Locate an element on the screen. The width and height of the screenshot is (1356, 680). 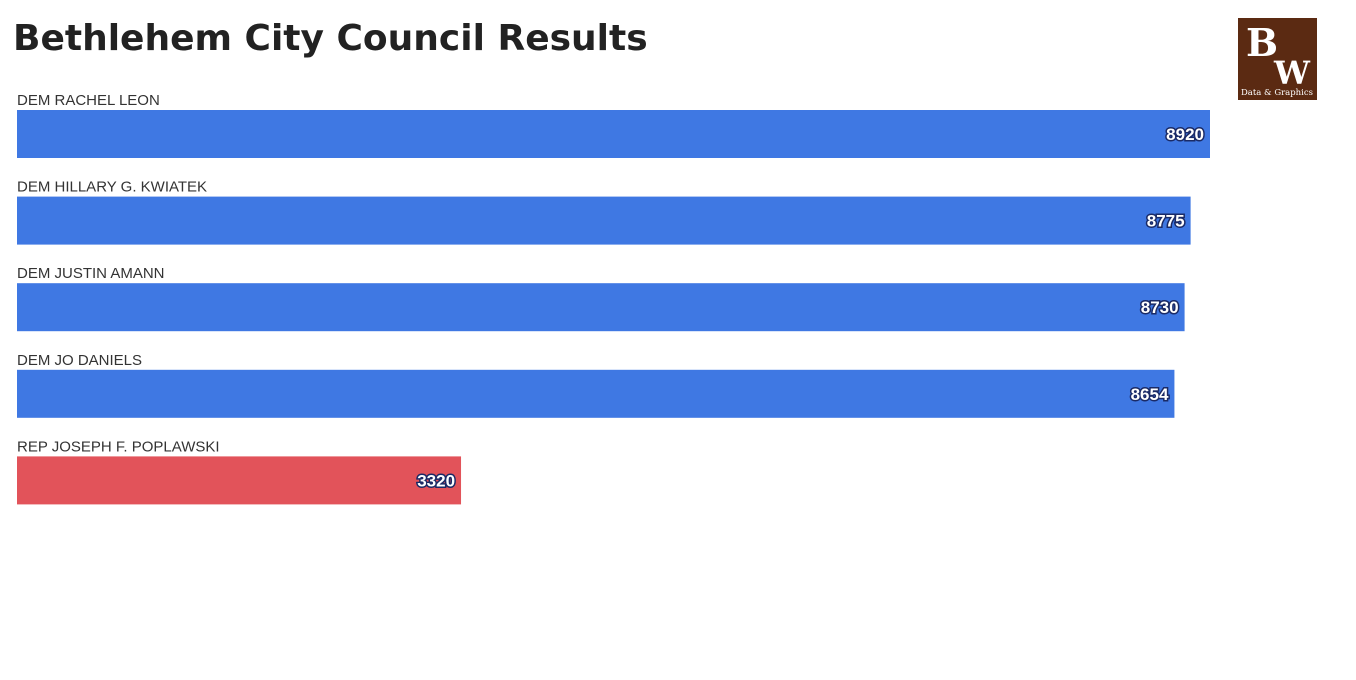
category-label: REP JOSEPH F. POPLAWSKI is located at coordinates (118, 446).